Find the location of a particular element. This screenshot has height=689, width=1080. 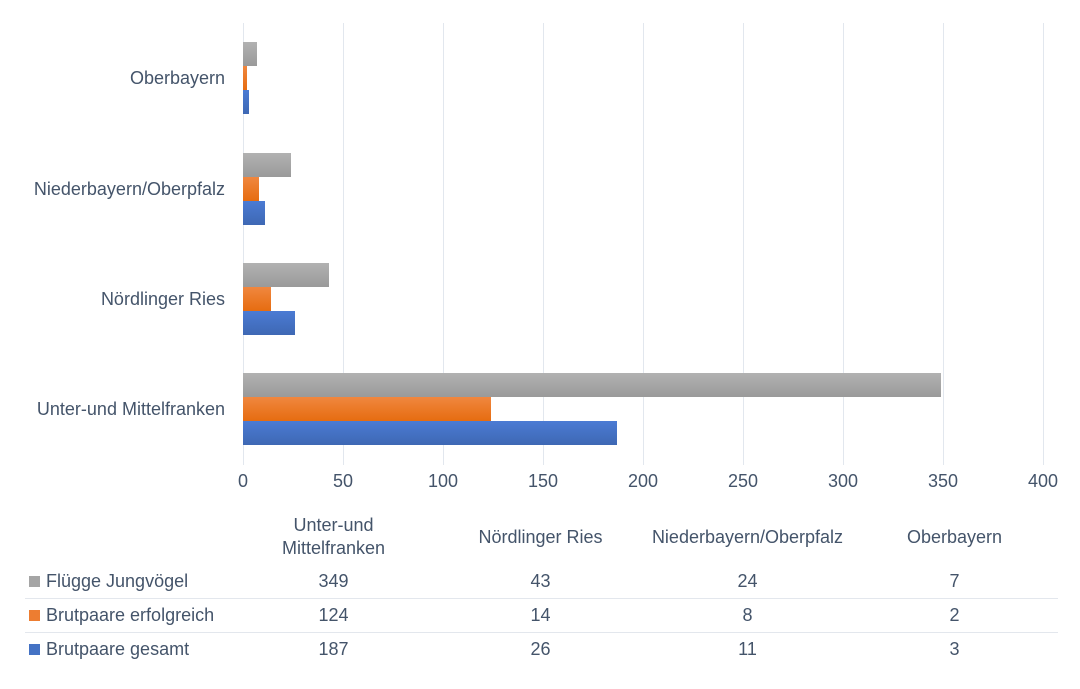

x-axis-tick-label-150: 150 is located at coordinates (543, 481).